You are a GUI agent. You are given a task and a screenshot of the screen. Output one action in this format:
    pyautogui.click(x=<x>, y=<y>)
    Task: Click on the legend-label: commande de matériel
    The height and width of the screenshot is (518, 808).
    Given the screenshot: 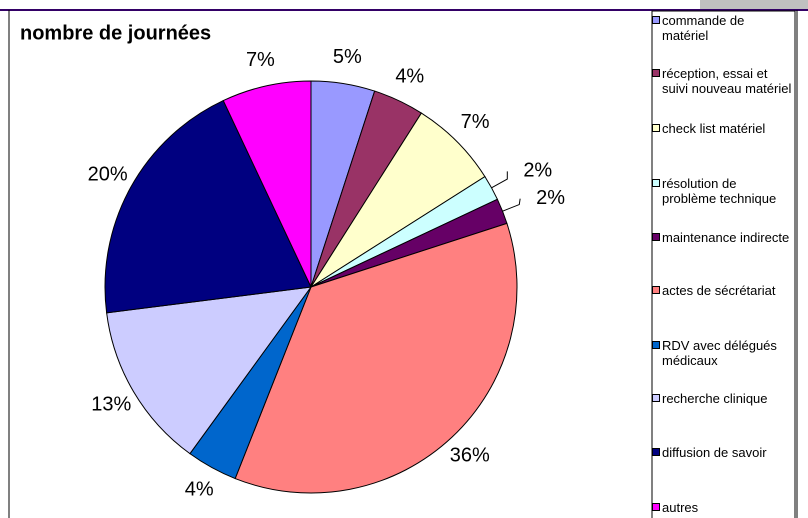 What is the action you would take?
    pyautogui.click(x=703, y=28)
    